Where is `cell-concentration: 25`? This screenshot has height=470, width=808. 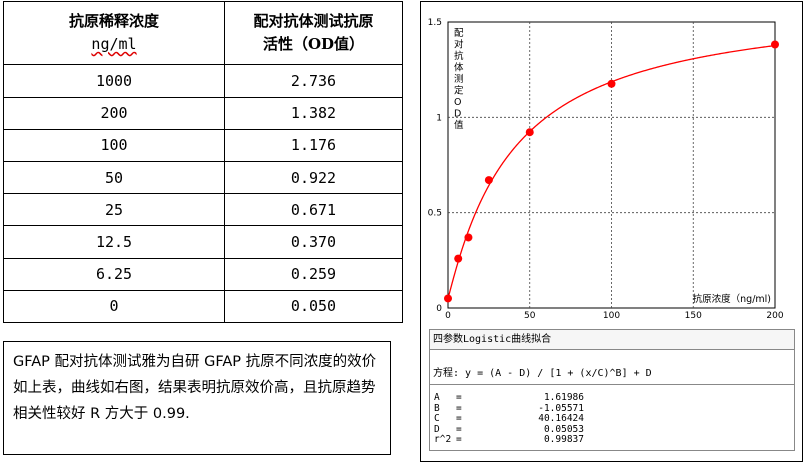 cell-concentration: 25 is located at coordinates (114, 210).